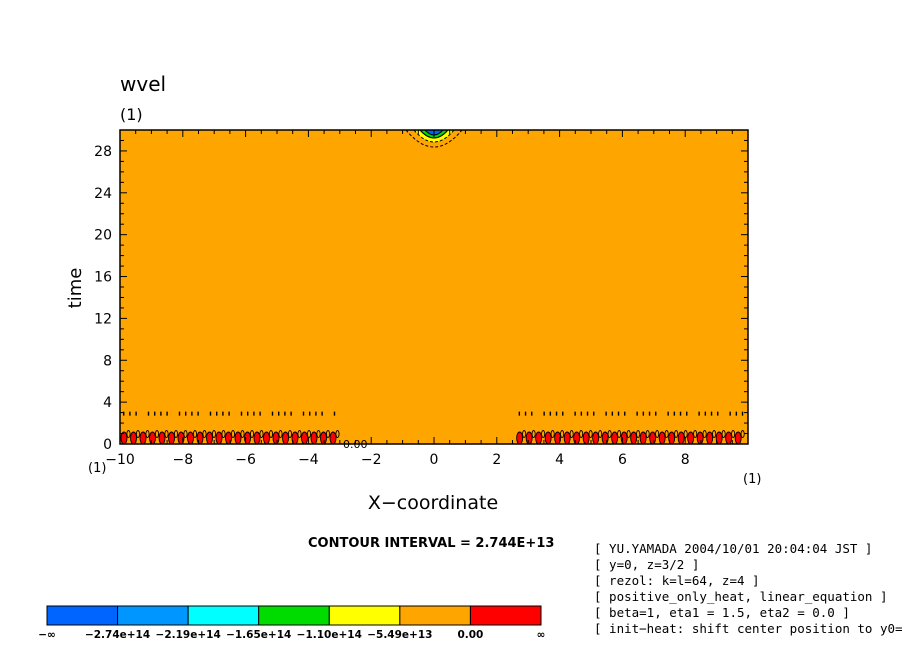 The height and width of the screenshot is (654, 904). Describe the element at coordinates (107, 403) in the screenshot. I see `y-tick-label: 4` at that location.